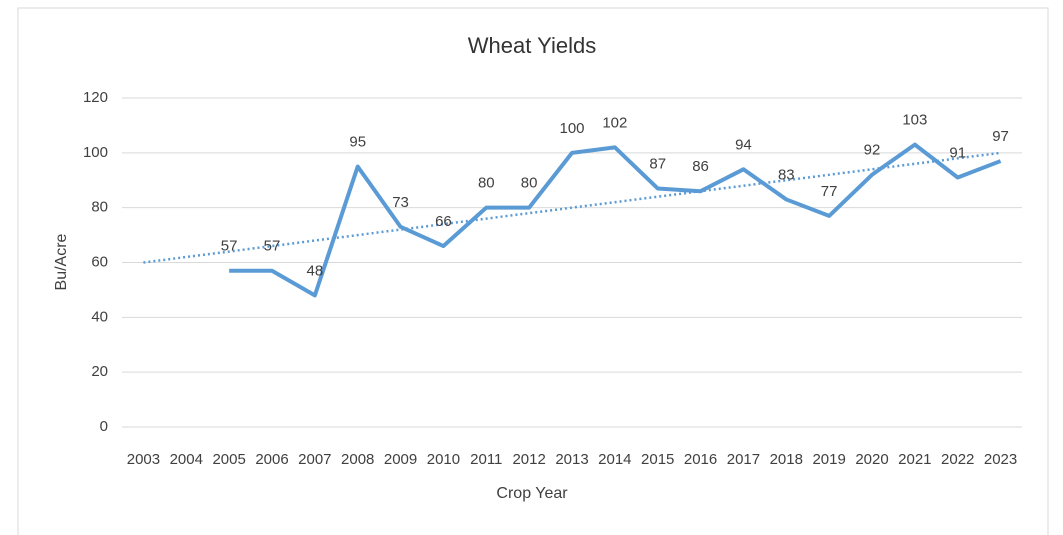 The width and height of the screenshot is (1063, 535). Describe the element at coordinates (614, 122) in the screenshot. I see `data-label: 102` at that location.